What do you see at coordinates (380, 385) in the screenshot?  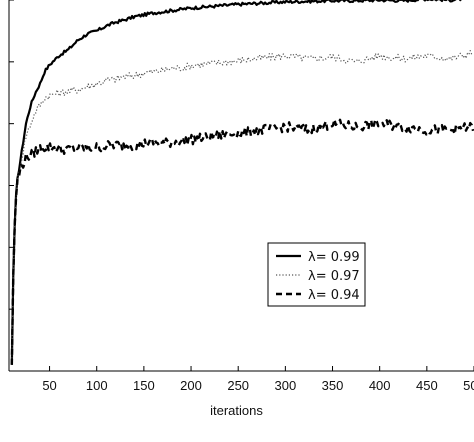 I see `x-tick-label: 400` at bounding box center [380, 385].